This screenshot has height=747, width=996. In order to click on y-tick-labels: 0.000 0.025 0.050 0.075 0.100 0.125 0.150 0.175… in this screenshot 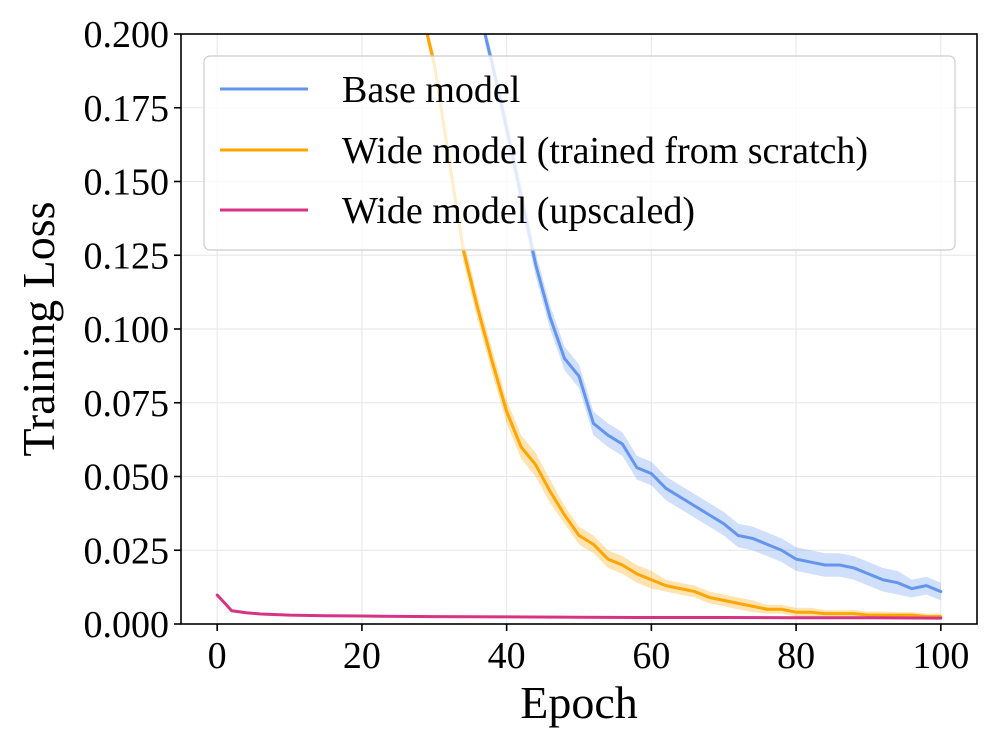, I will do `click(127, 330)`.